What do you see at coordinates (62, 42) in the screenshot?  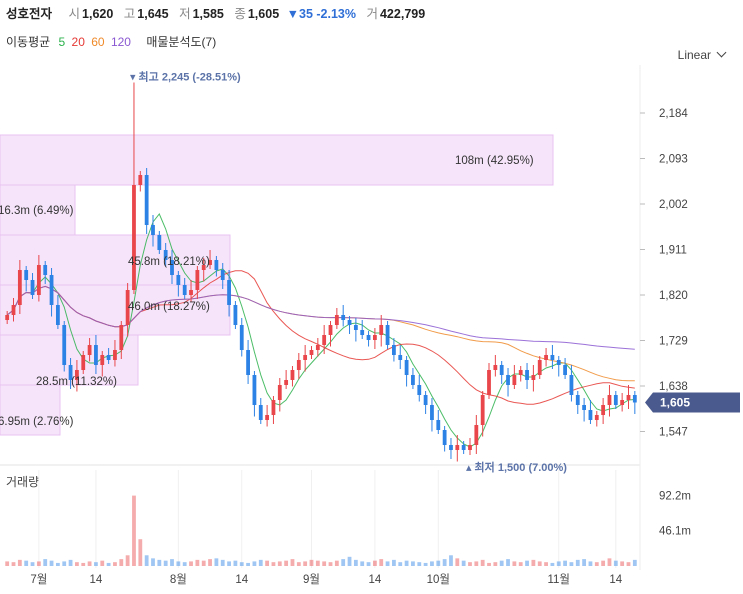 I see `ma-5: 5` at bounding box center [62, 42].